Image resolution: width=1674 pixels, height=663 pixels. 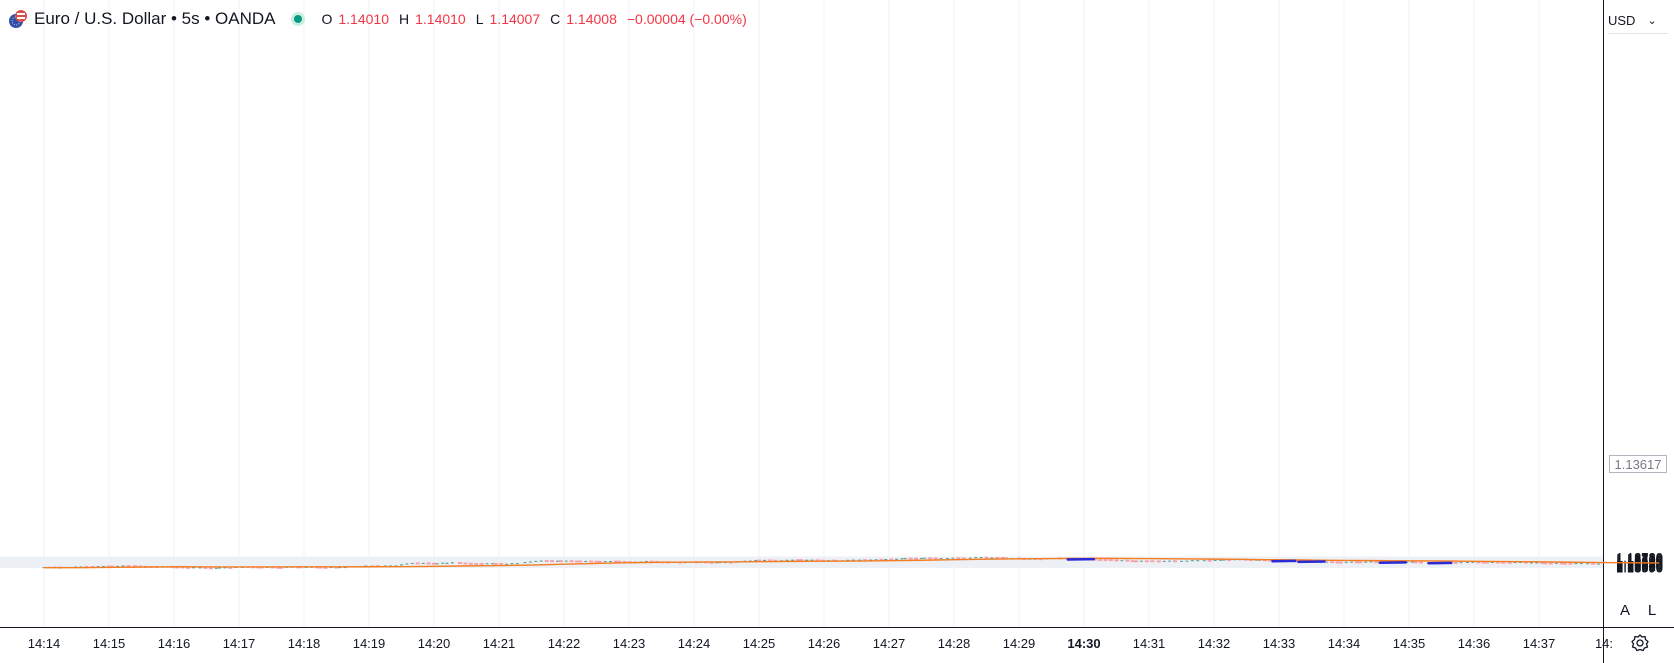 I want to click on y-tick-label: 1.13730, so click(x=1639, y=557).